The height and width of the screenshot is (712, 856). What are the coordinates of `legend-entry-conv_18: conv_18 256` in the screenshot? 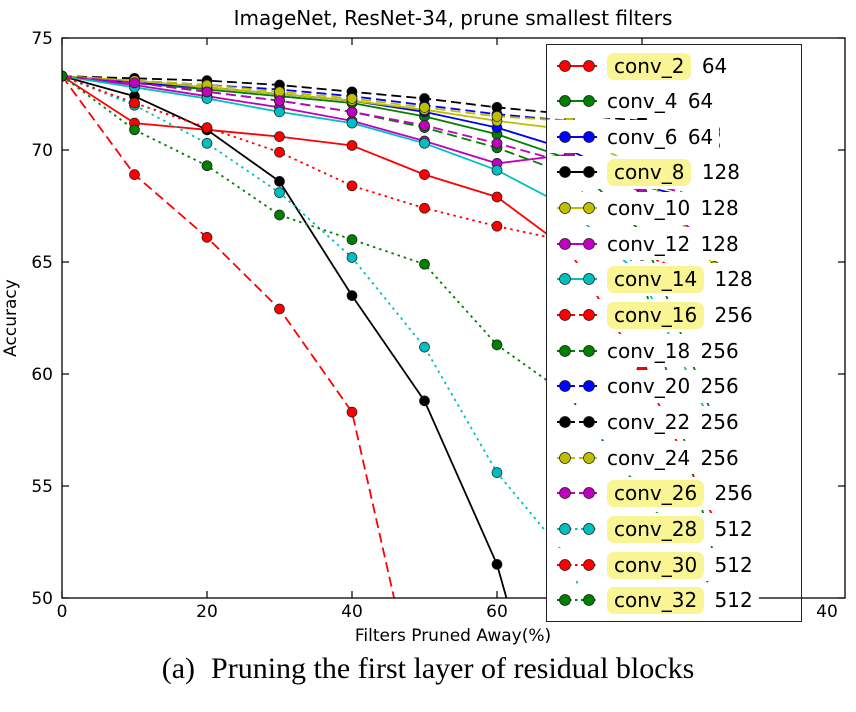 It's located at (646, 351).